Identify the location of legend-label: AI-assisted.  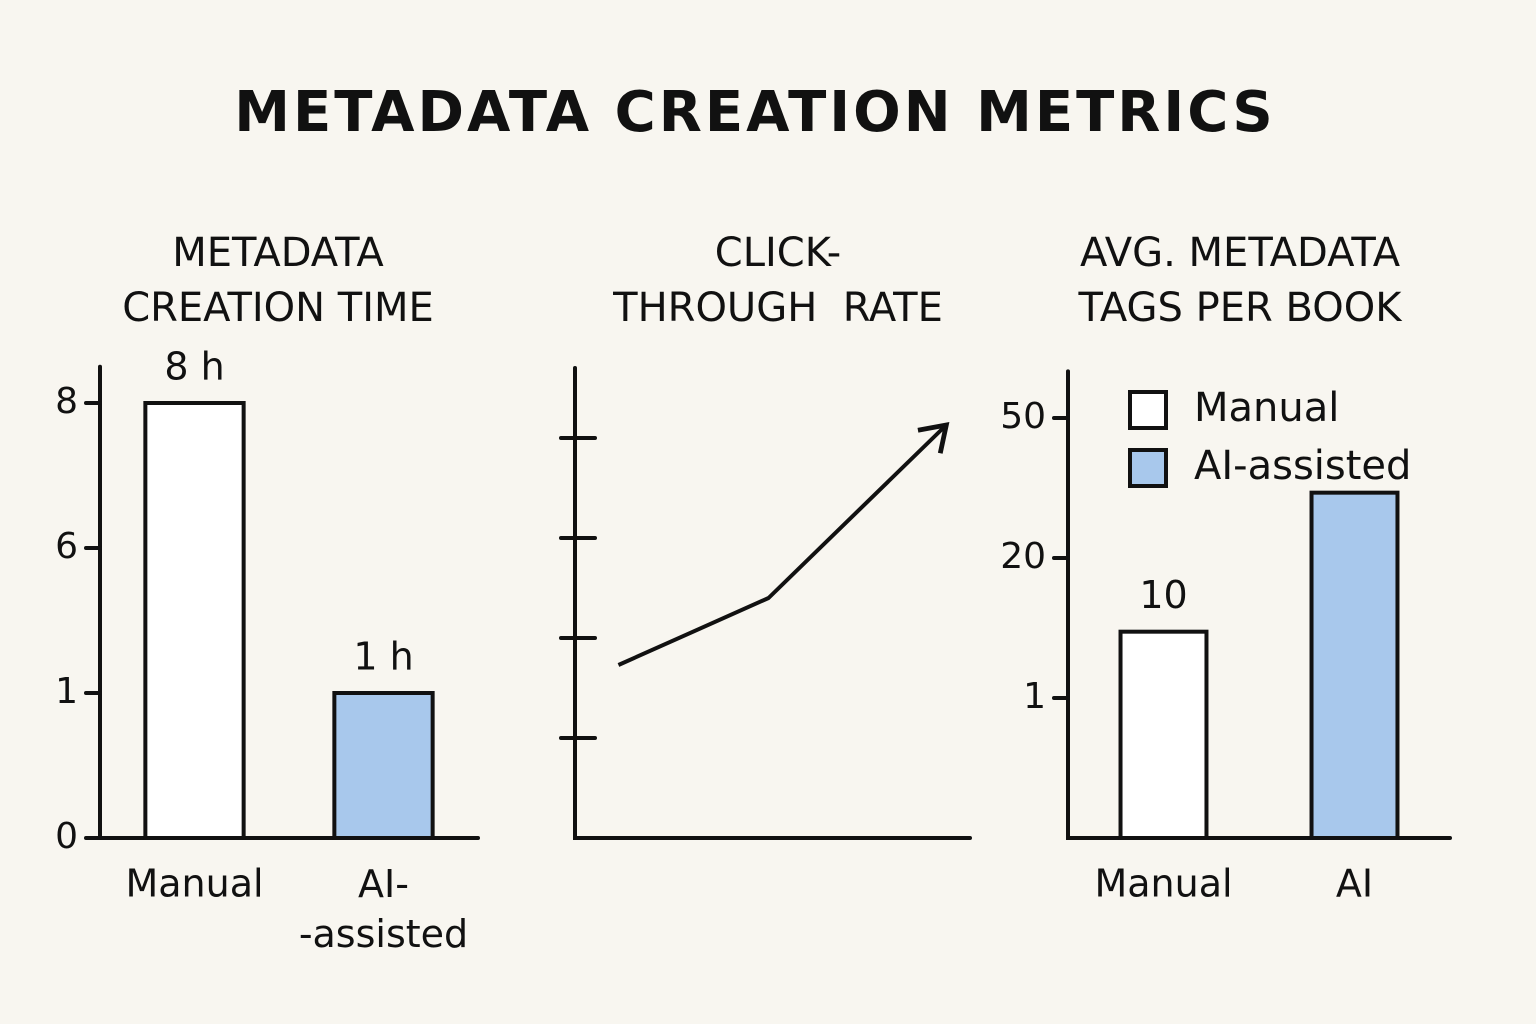
(1302, 466).